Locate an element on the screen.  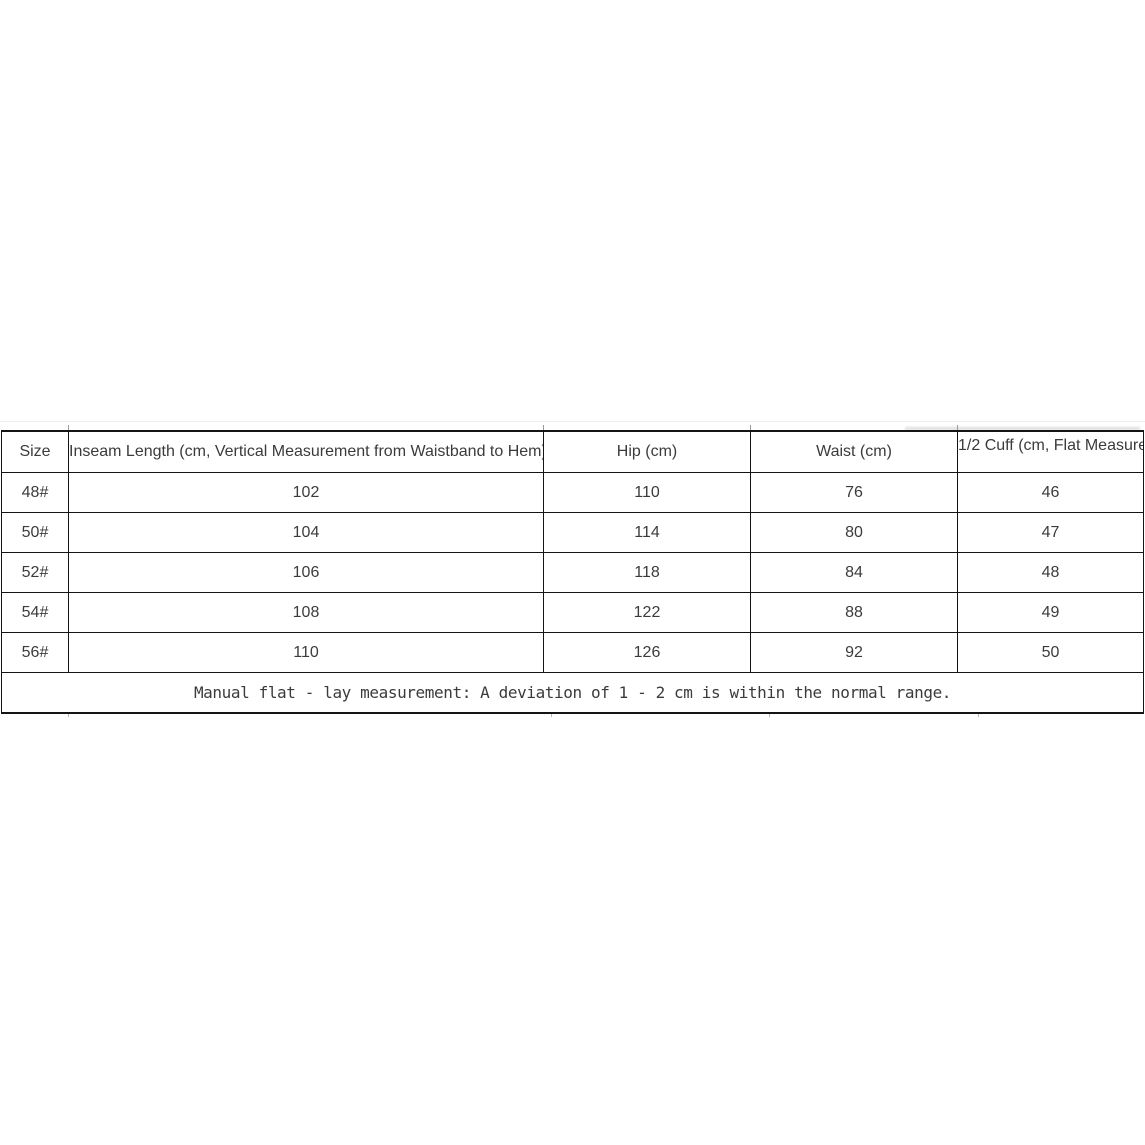
waist-cell: 80 is located at coordinates (854, 532).